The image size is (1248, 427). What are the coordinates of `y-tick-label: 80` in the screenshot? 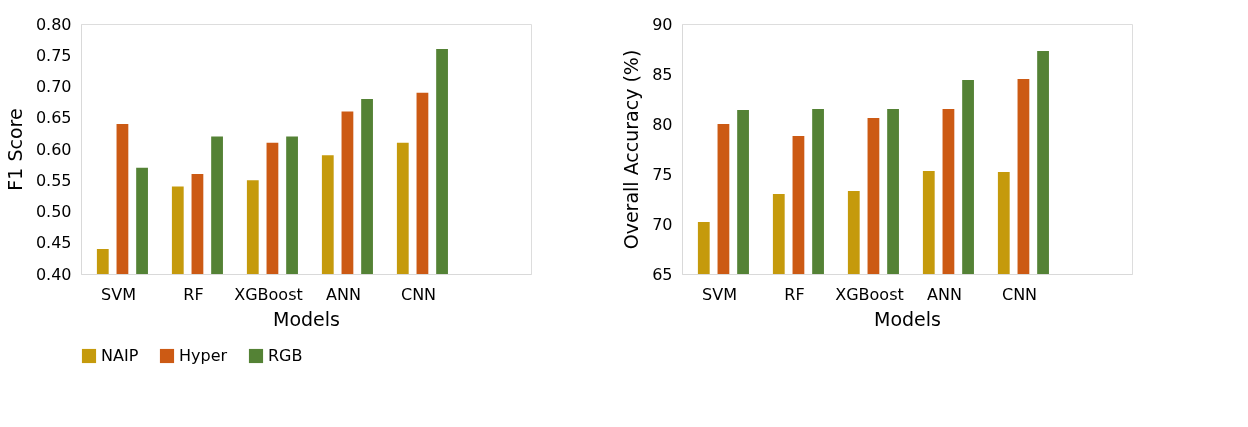 It's located at (662, 124).